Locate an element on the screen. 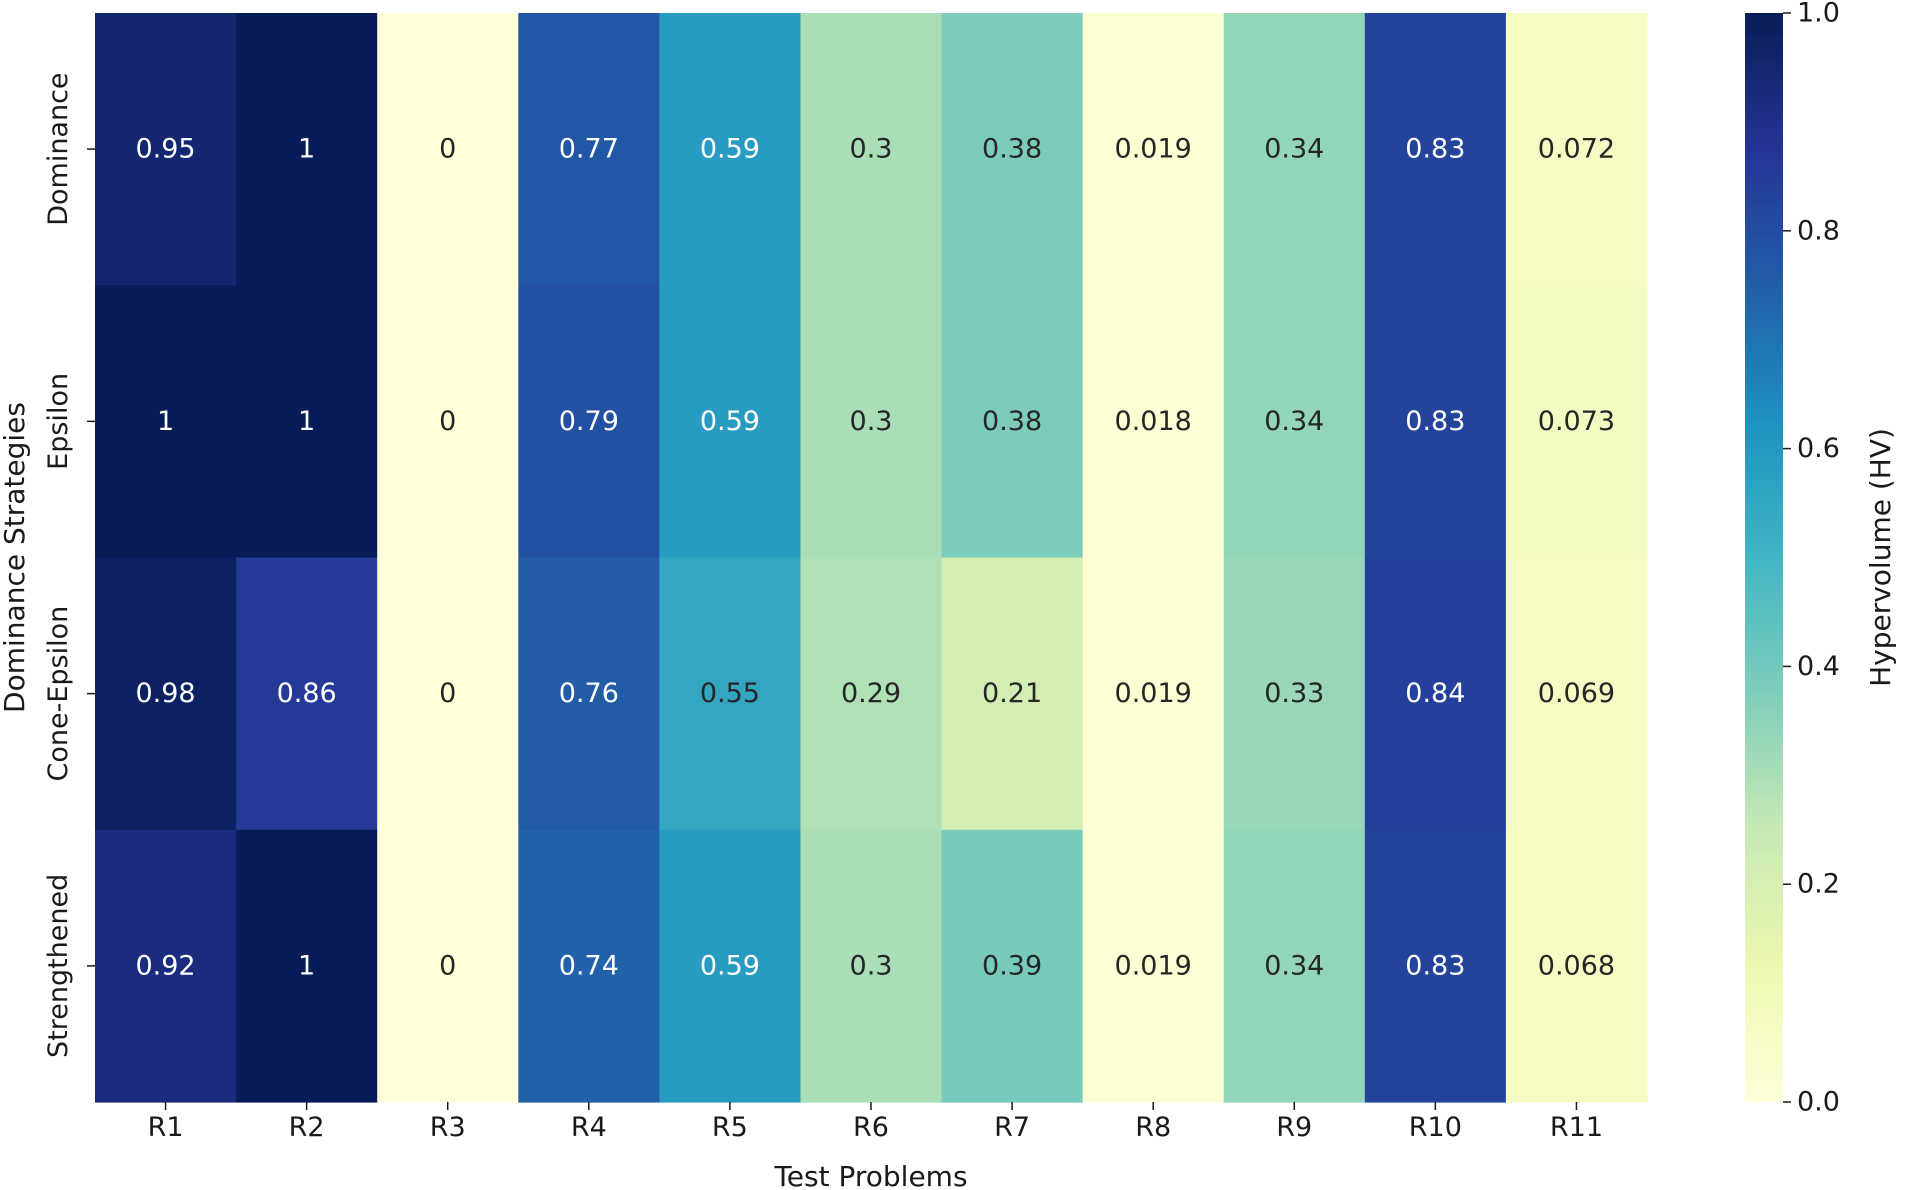 The image size is (1905, 1190). cell-value-label: 0.95 is located at coordinates (165, 149).